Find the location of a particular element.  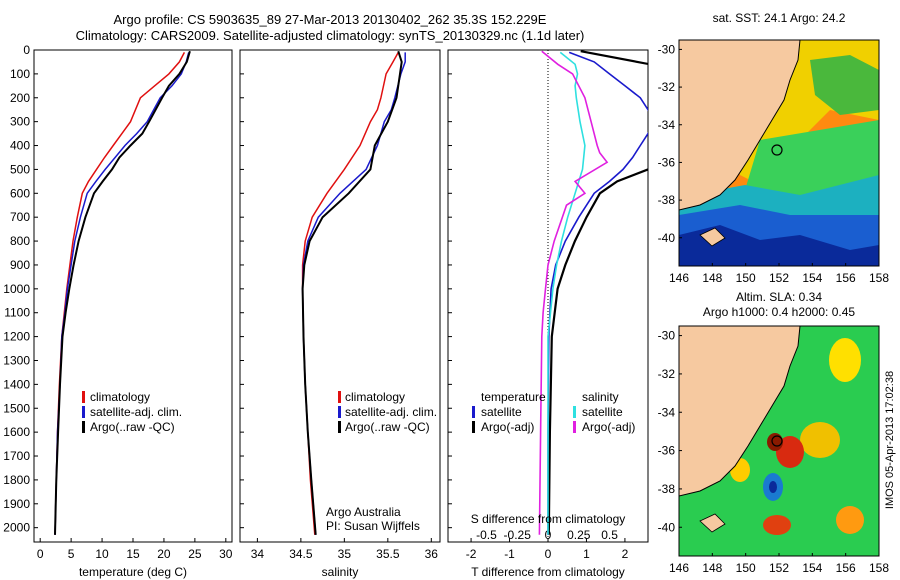

imos-timestamp-credit: IMOS 05-Apr-2013 17:02:38 is located at coordinates (890, 440).